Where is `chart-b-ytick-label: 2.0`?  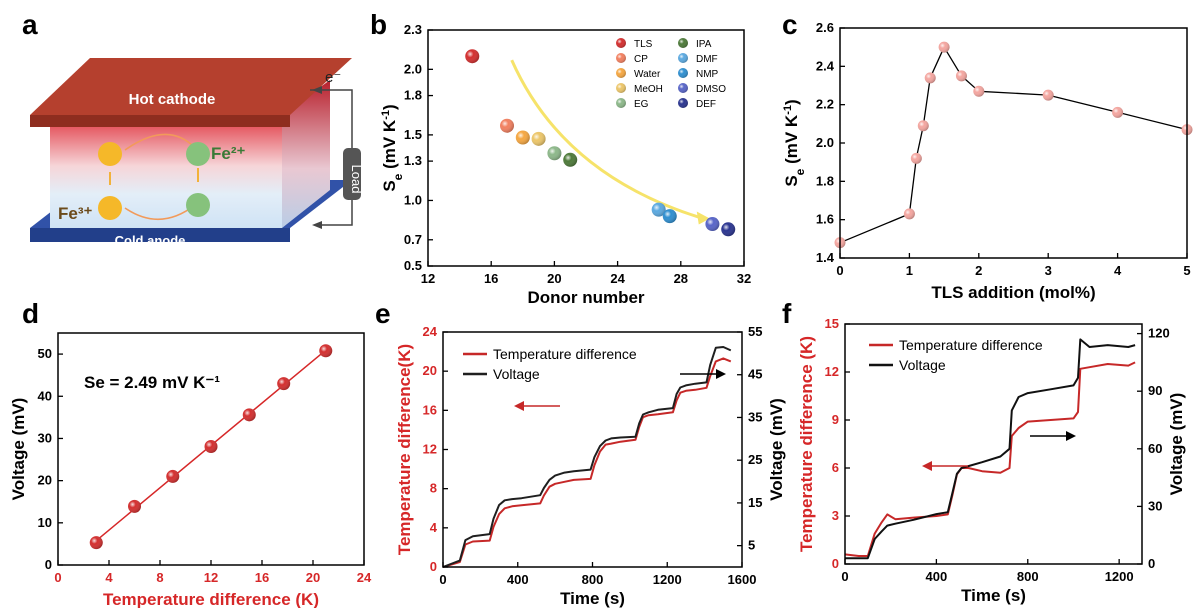 chart-b-ytick-label: 2.0 is located at coordinates (413, 68).